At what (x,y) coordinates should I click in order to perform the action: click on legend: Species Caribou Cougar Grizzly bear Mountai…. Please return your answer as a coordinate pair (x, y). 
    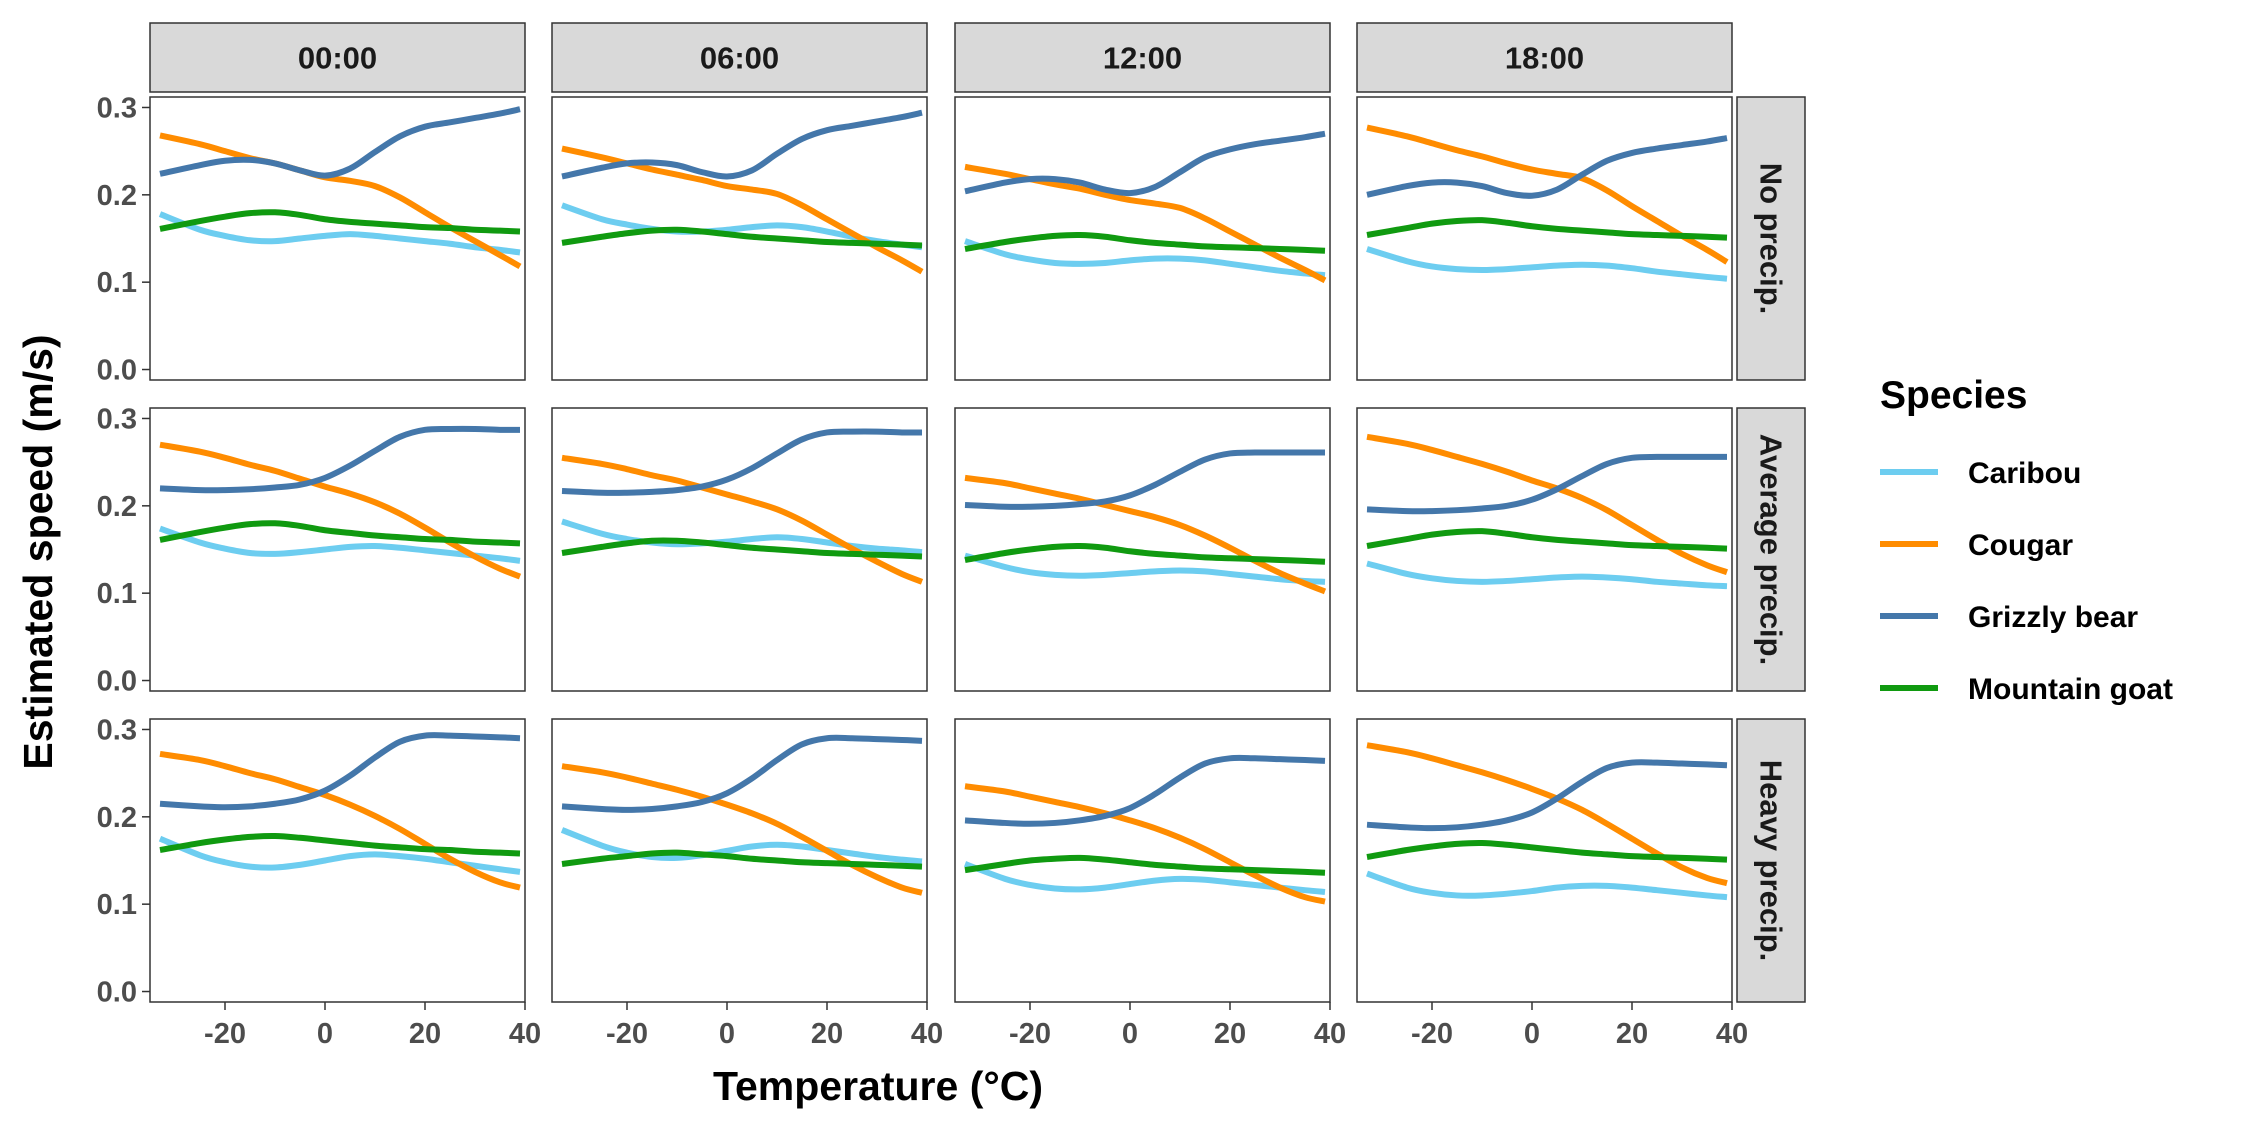
    Looking at the image, I should click on (2026, 540).